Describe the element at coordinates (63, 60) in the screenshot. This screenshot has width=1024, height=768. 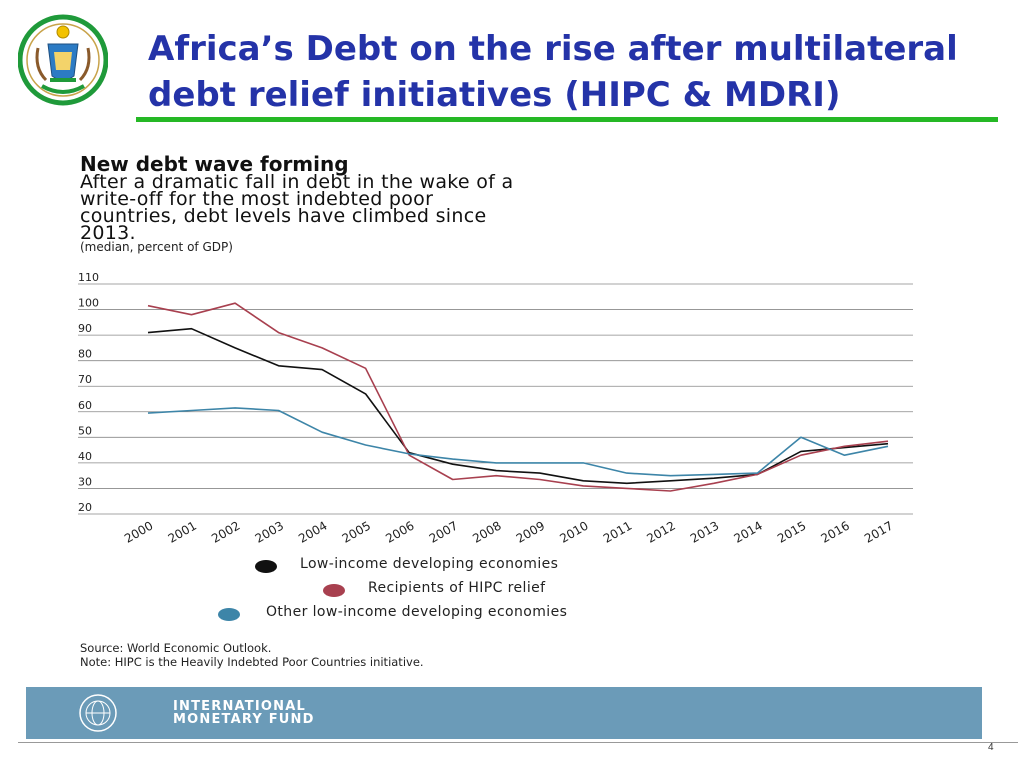
I see `coat-of-arms-seal` at that location.